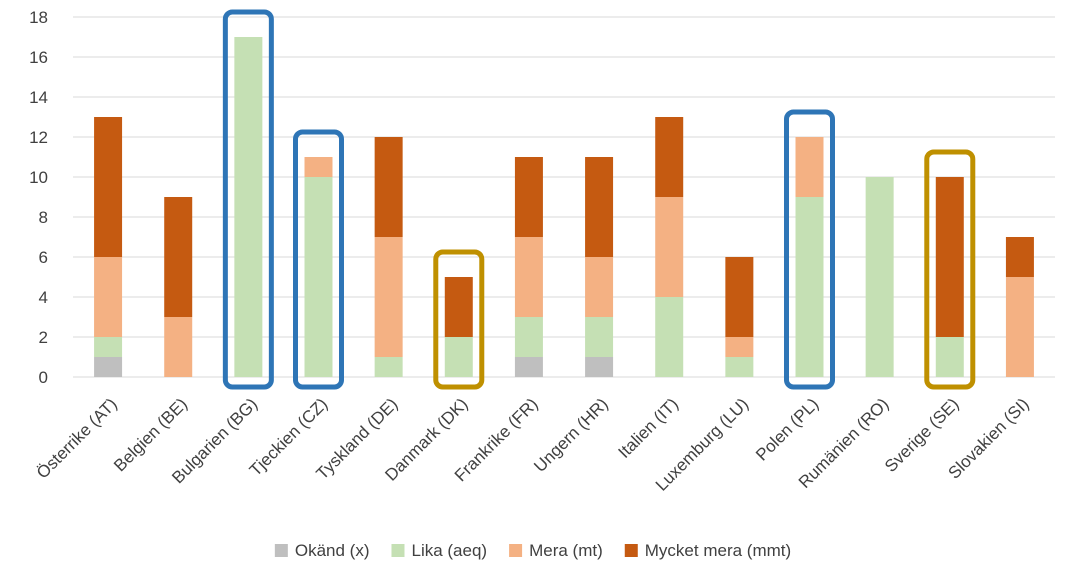  I want to click on bar-segment-luxemburg-lu-mycket-mera-mmt, so click(739, 297).